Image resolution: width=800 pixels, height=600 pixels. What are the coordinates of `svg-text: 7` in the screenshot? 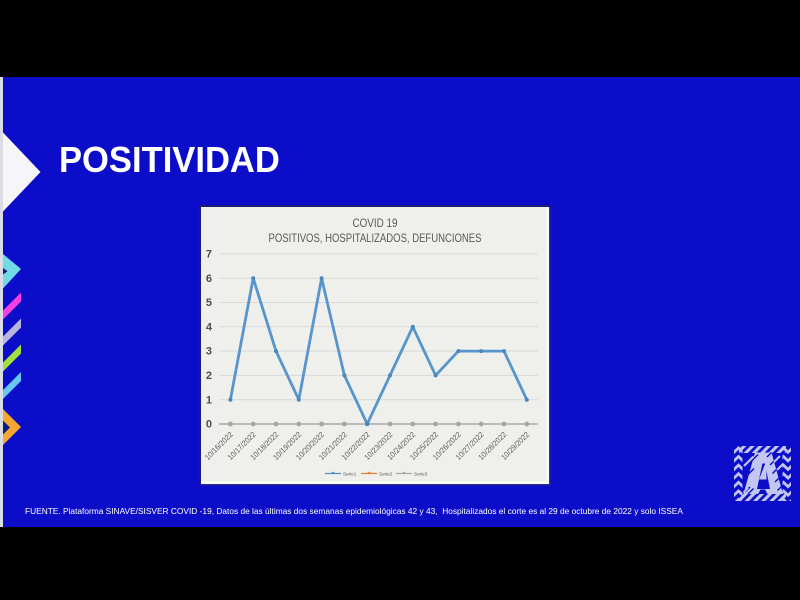 It's located at (209, 255).